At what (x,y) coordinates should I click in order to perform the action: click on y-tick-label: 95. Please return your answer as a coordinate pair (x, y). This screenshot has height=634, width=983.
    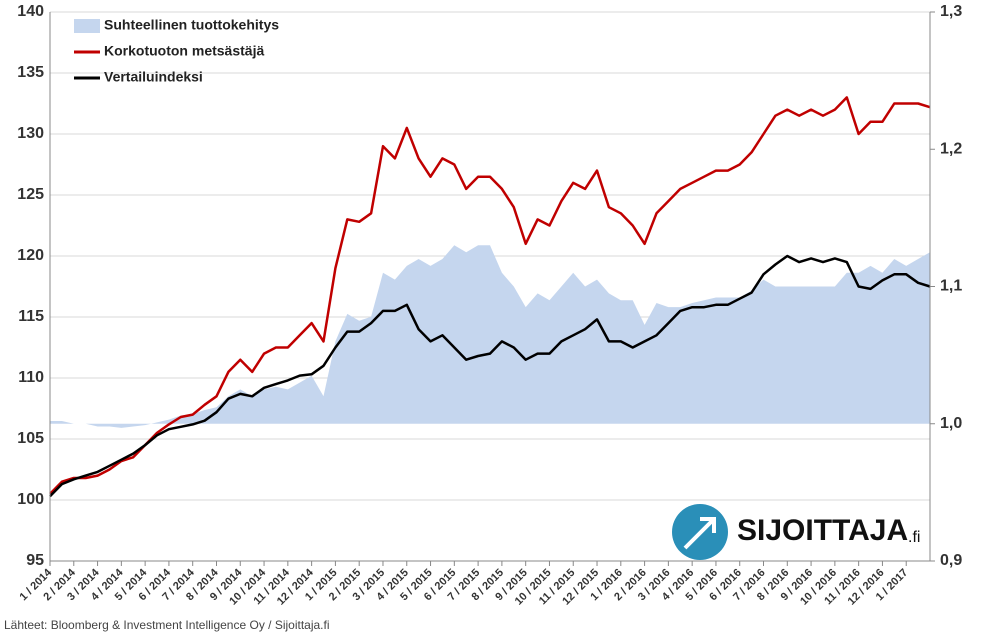
    Looking at the image, I should click on (35, 560).